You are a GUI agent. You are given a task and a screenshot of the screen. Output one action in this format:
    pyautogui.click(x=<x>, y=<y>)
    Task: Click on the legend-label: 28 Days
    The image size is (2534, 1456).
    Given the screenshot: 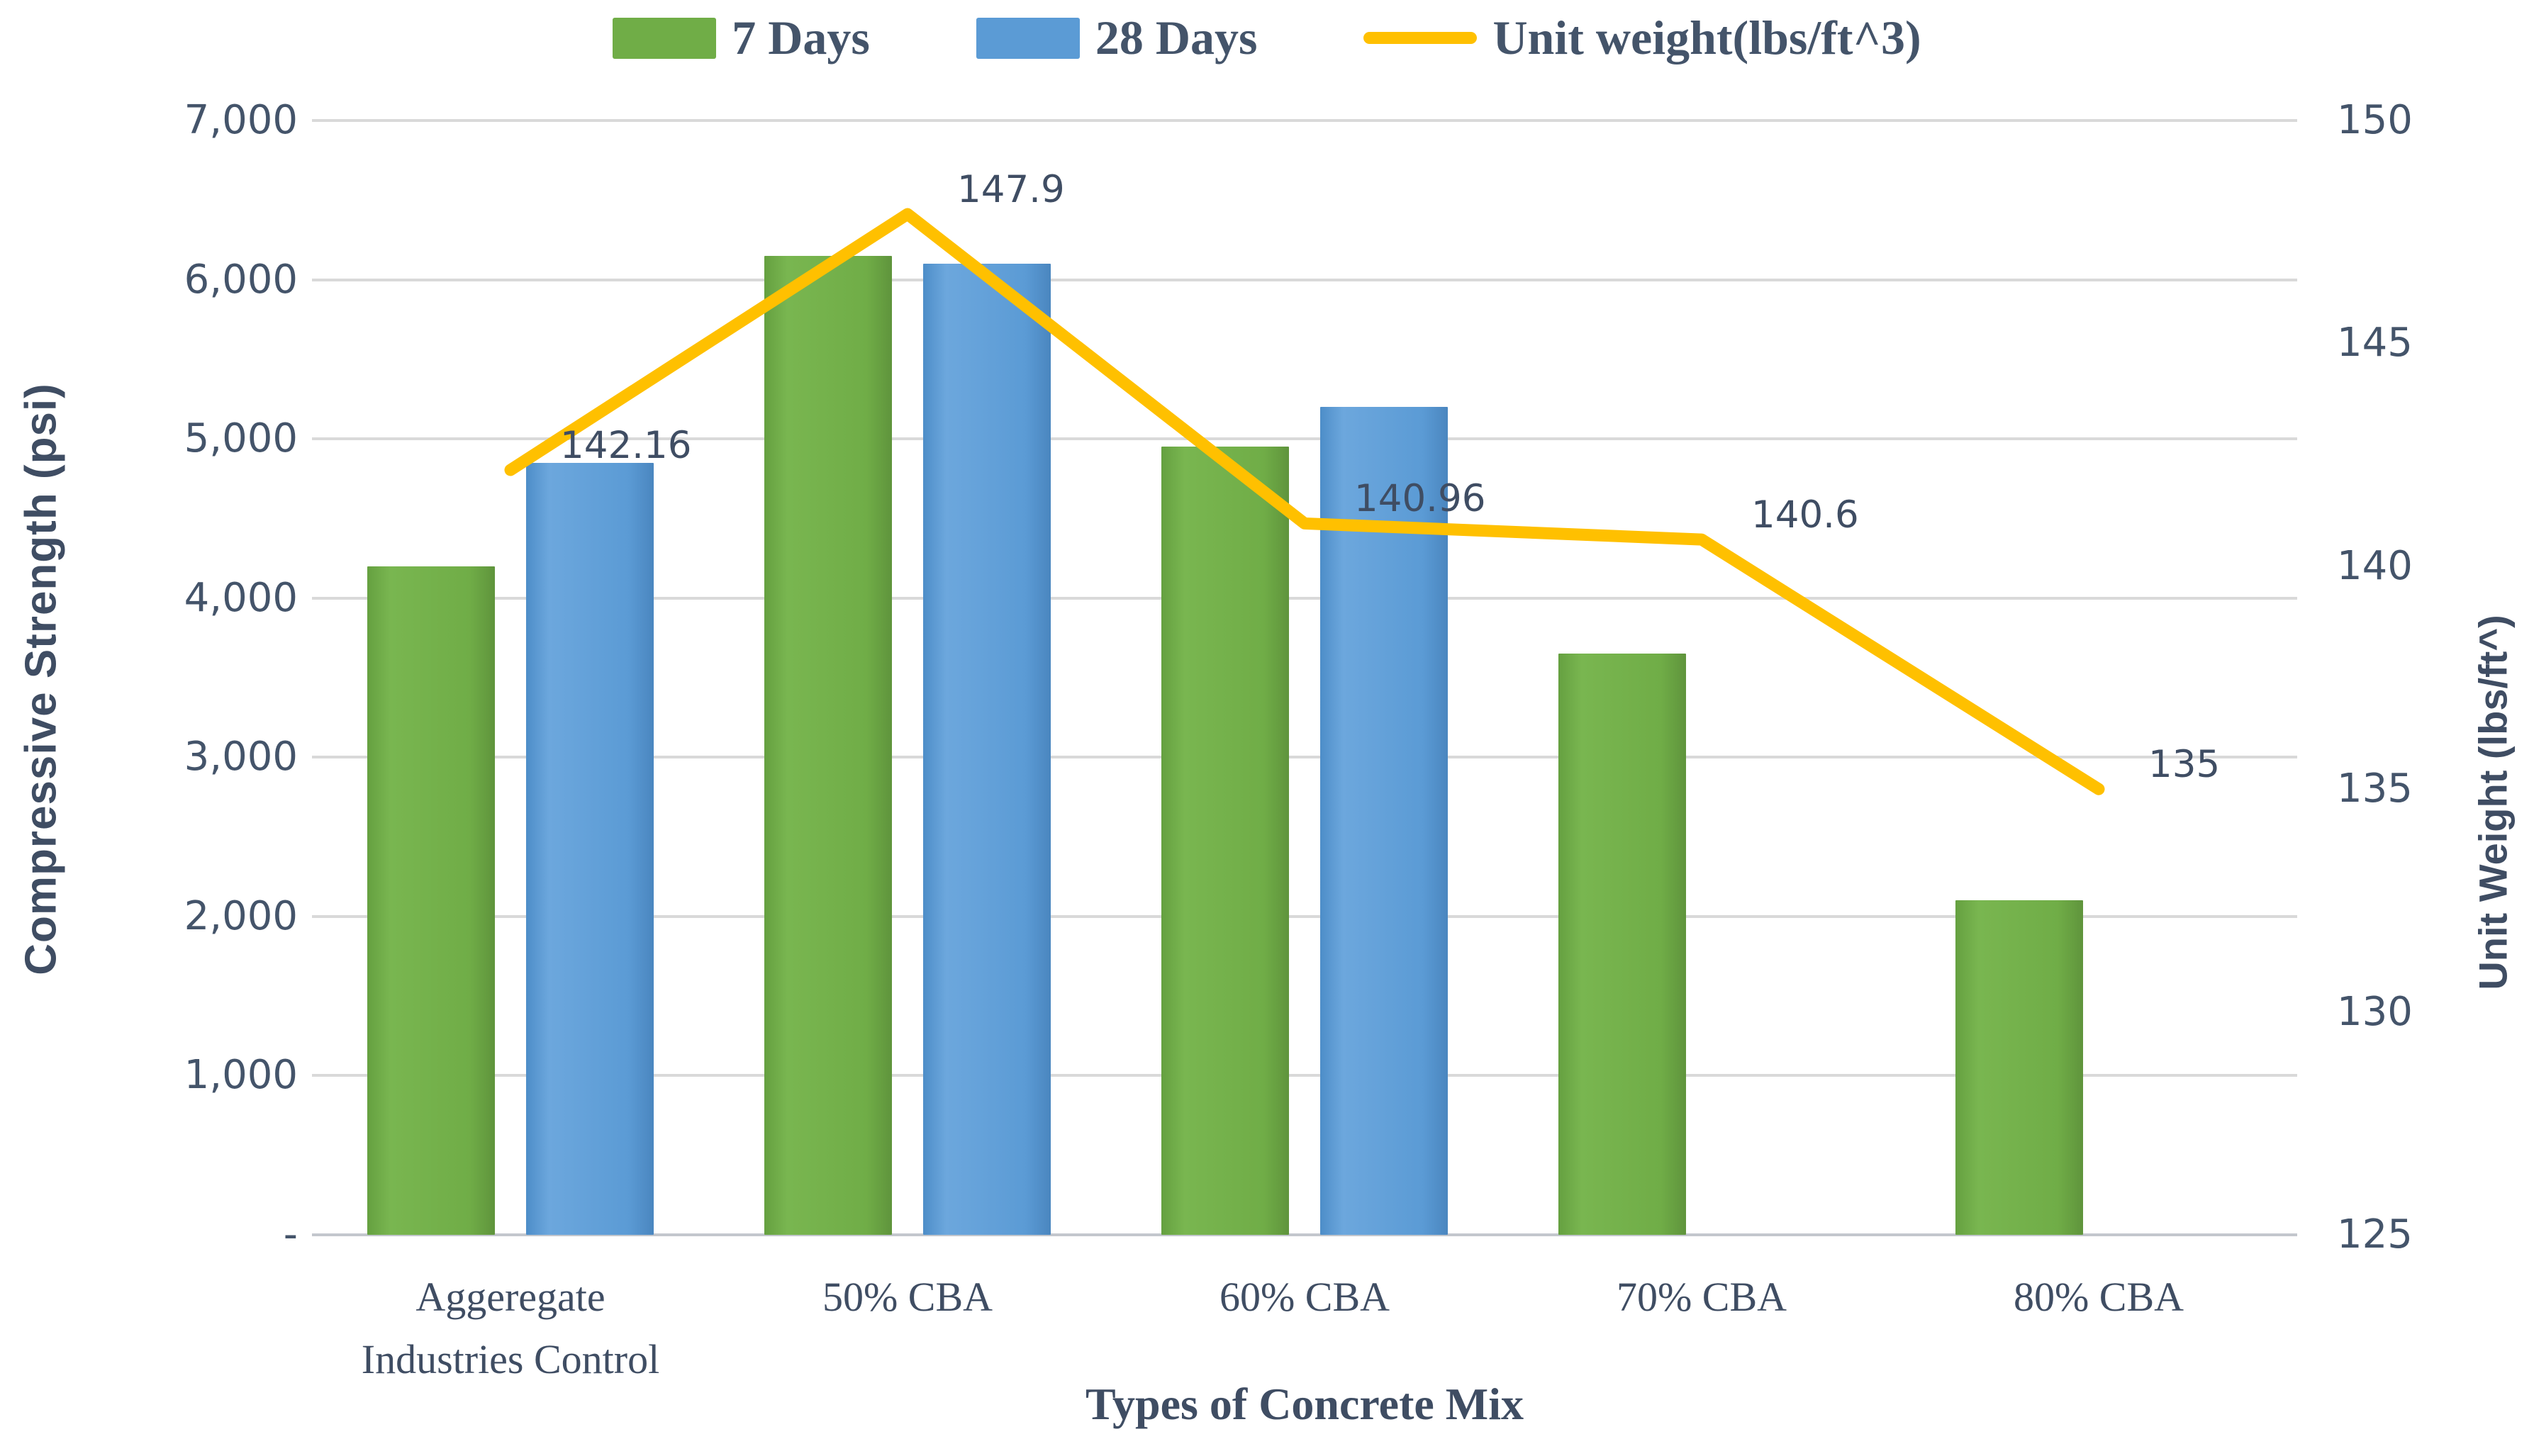 What is the action you would take?
    pyautogui.click(x=1176, y=38)
    